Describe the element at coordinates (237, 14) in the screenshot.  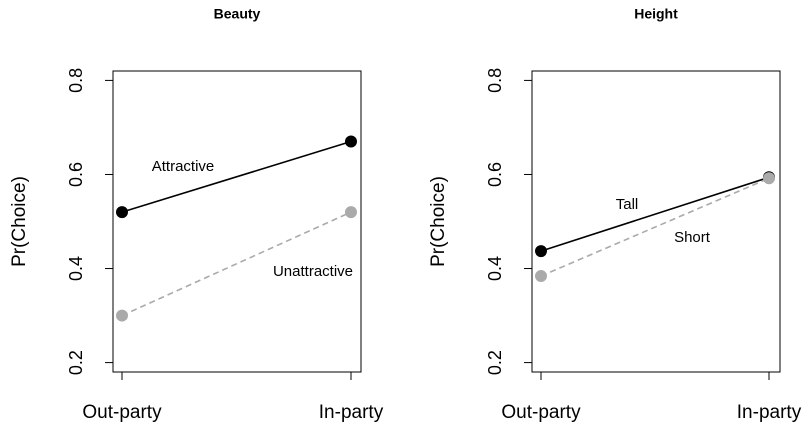
I see `chart-title: Beauty` at that location.